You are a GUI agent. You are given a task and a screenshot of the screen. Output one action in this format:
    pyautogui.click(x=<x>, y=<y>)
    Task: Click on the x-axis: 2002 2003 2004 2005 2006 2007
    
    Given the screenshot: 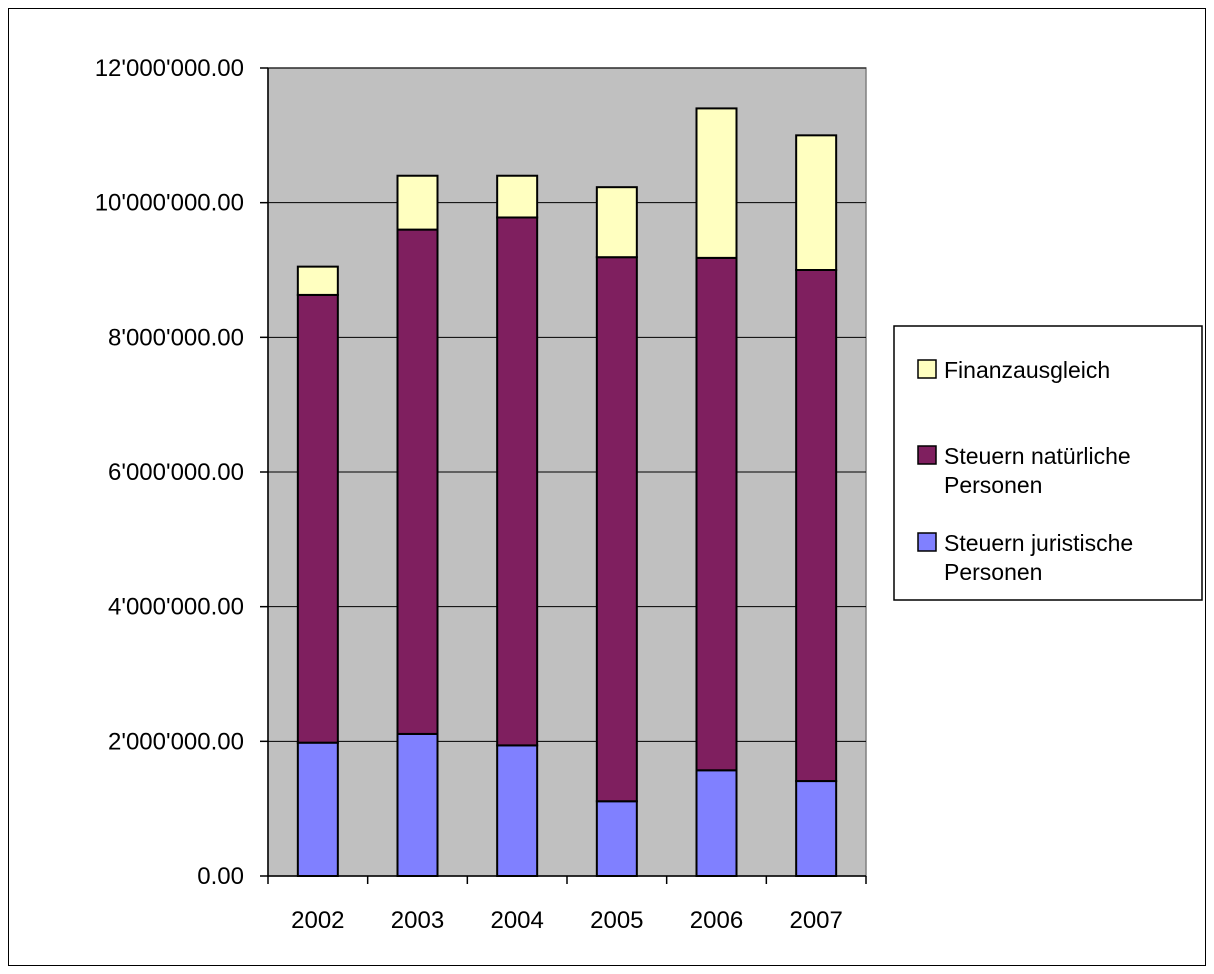 What is the action you would take?
    pyautogui.click(x=567, y=904)
    